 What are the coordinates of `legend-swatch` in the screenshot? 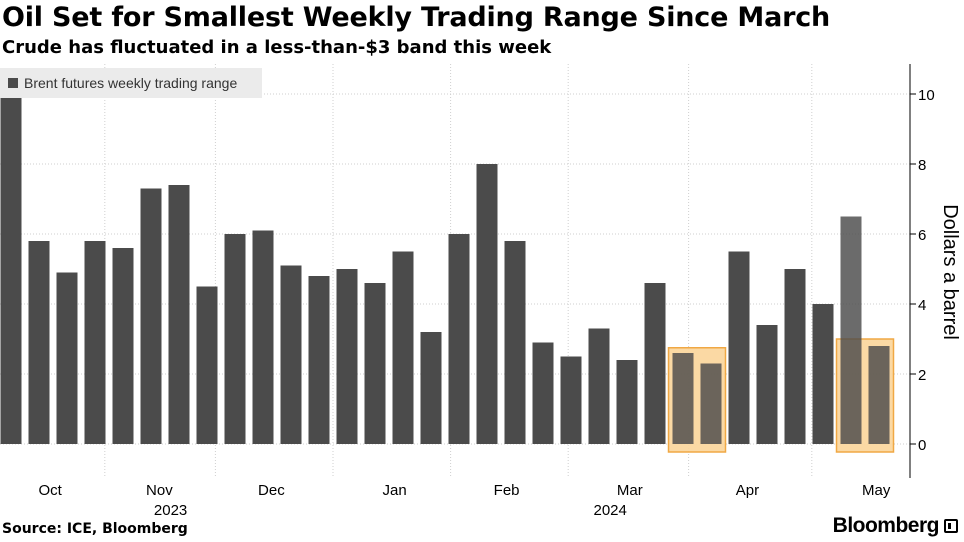 It's located at (13, 83).